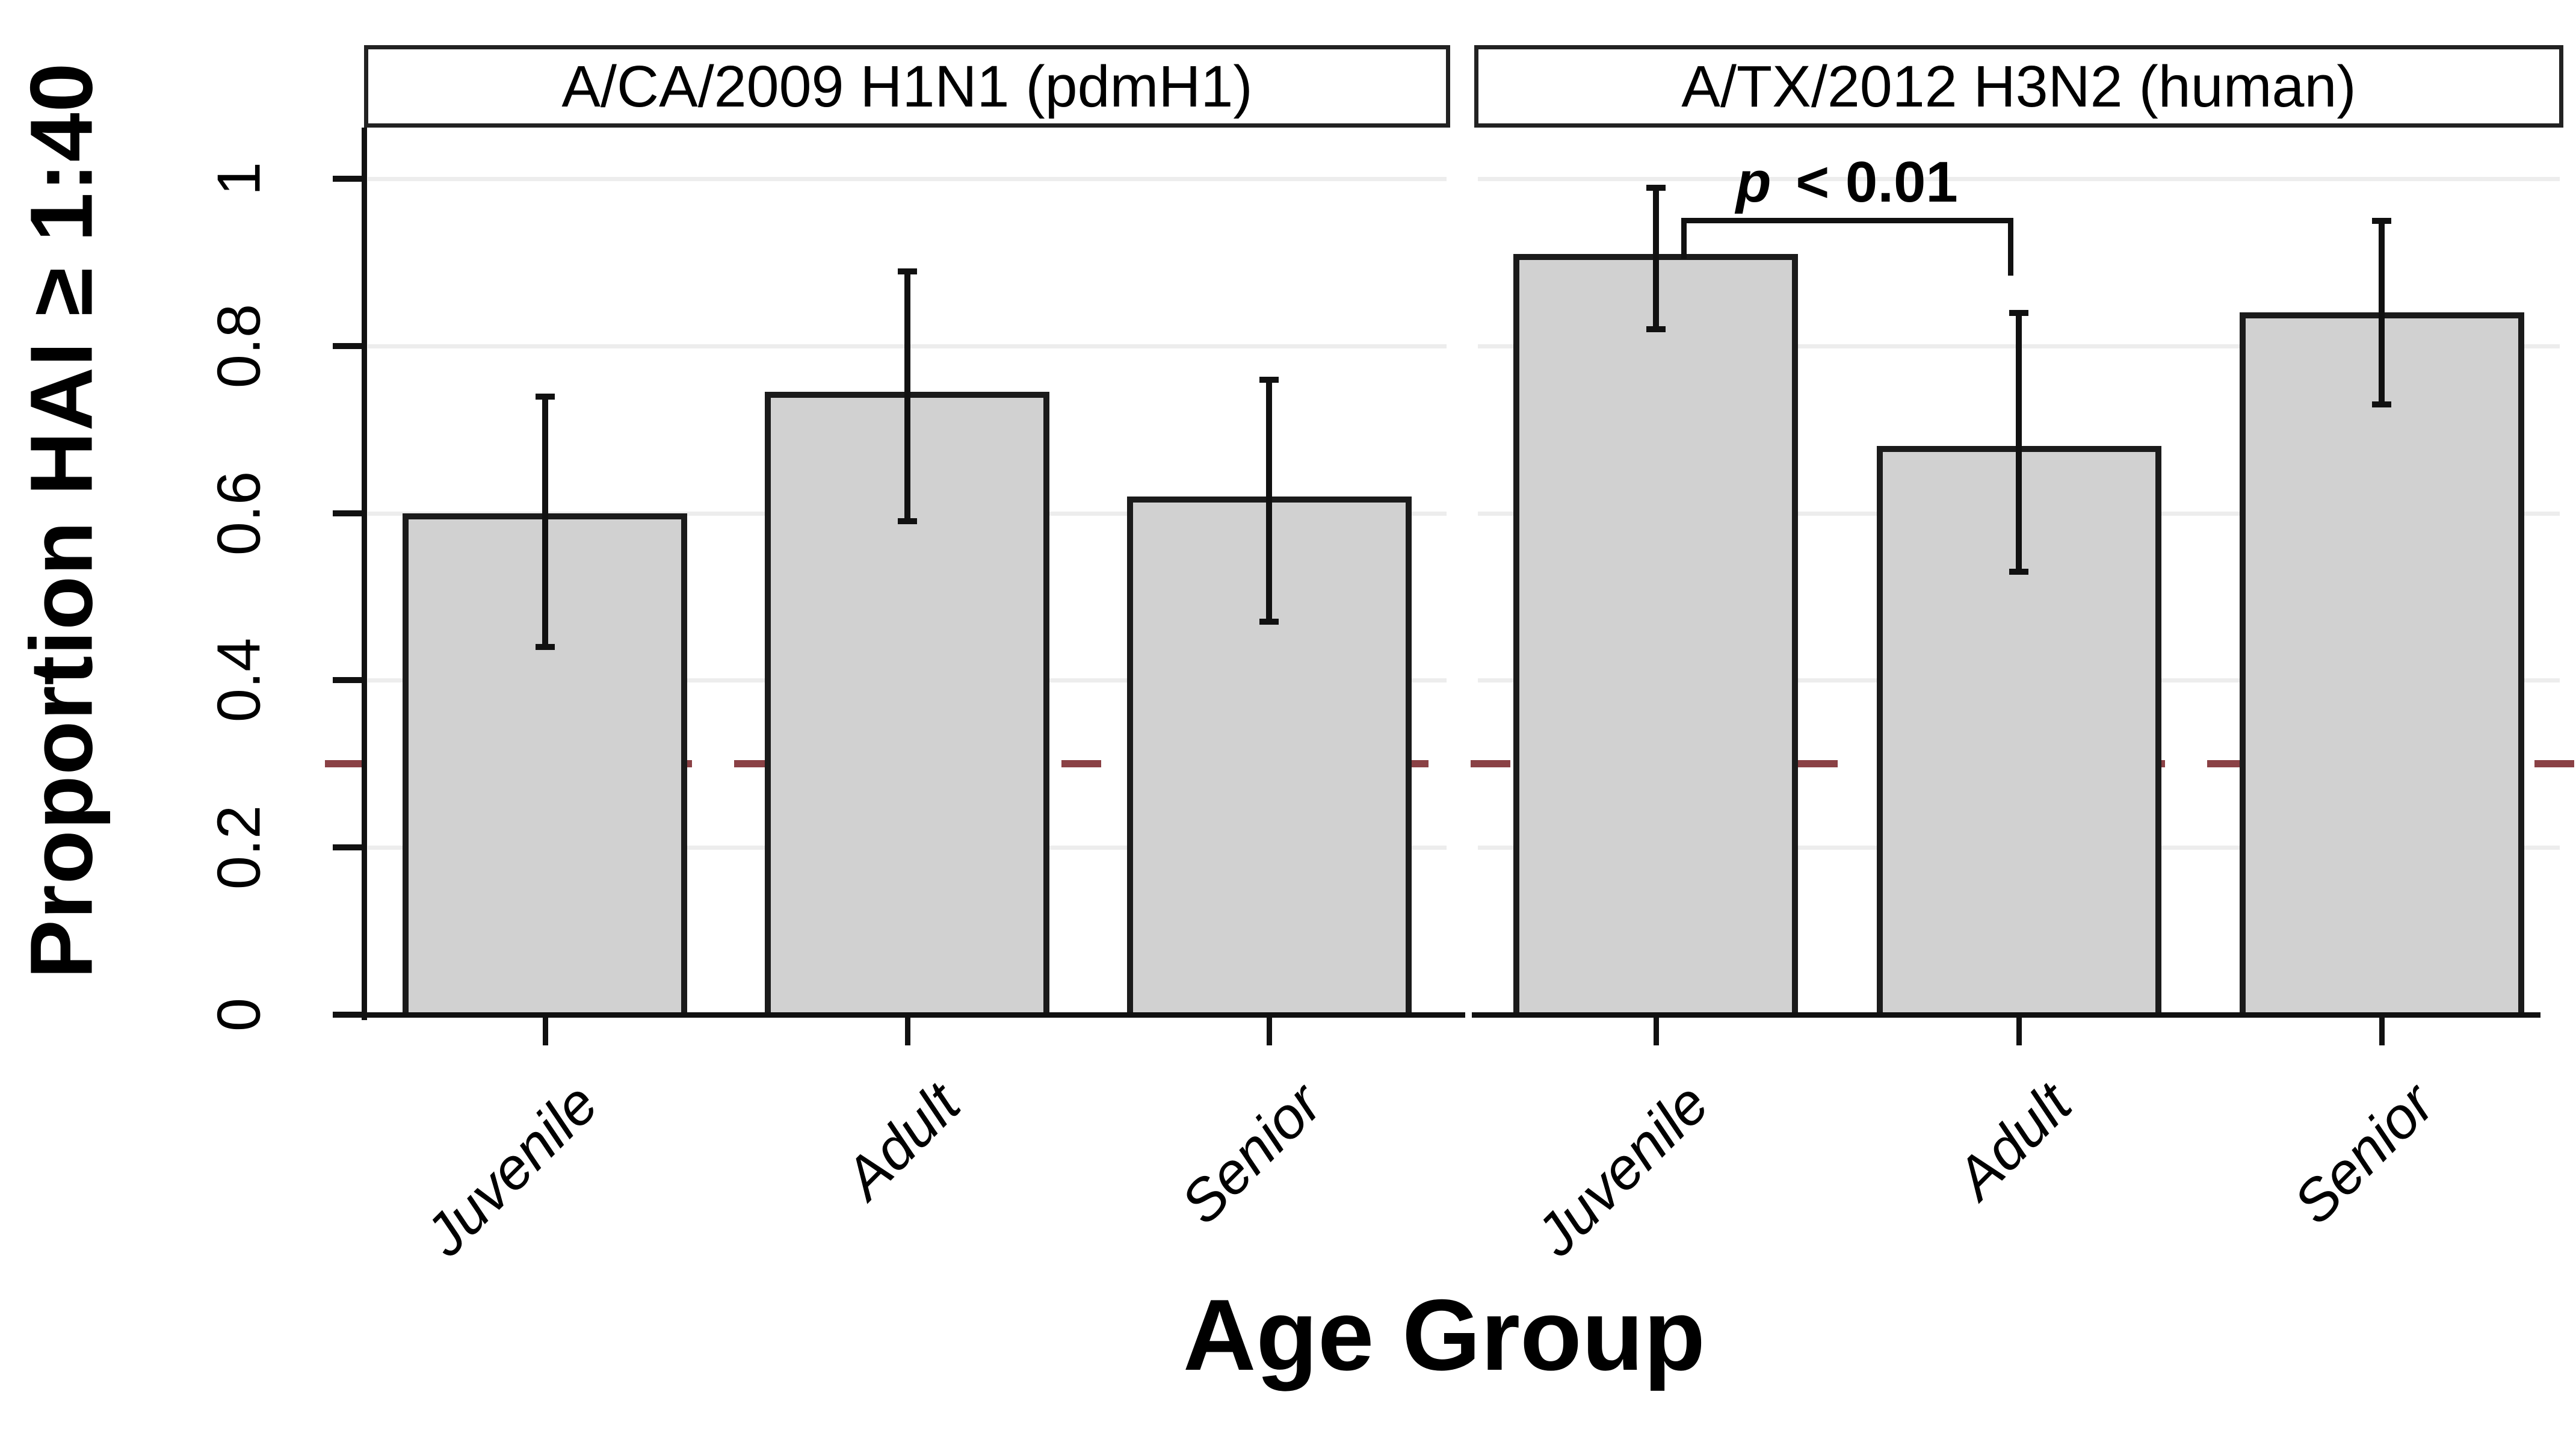 This screenshot has height=1445, width=2576. I want to click on y-tick-label: 1, so click(239, 178).